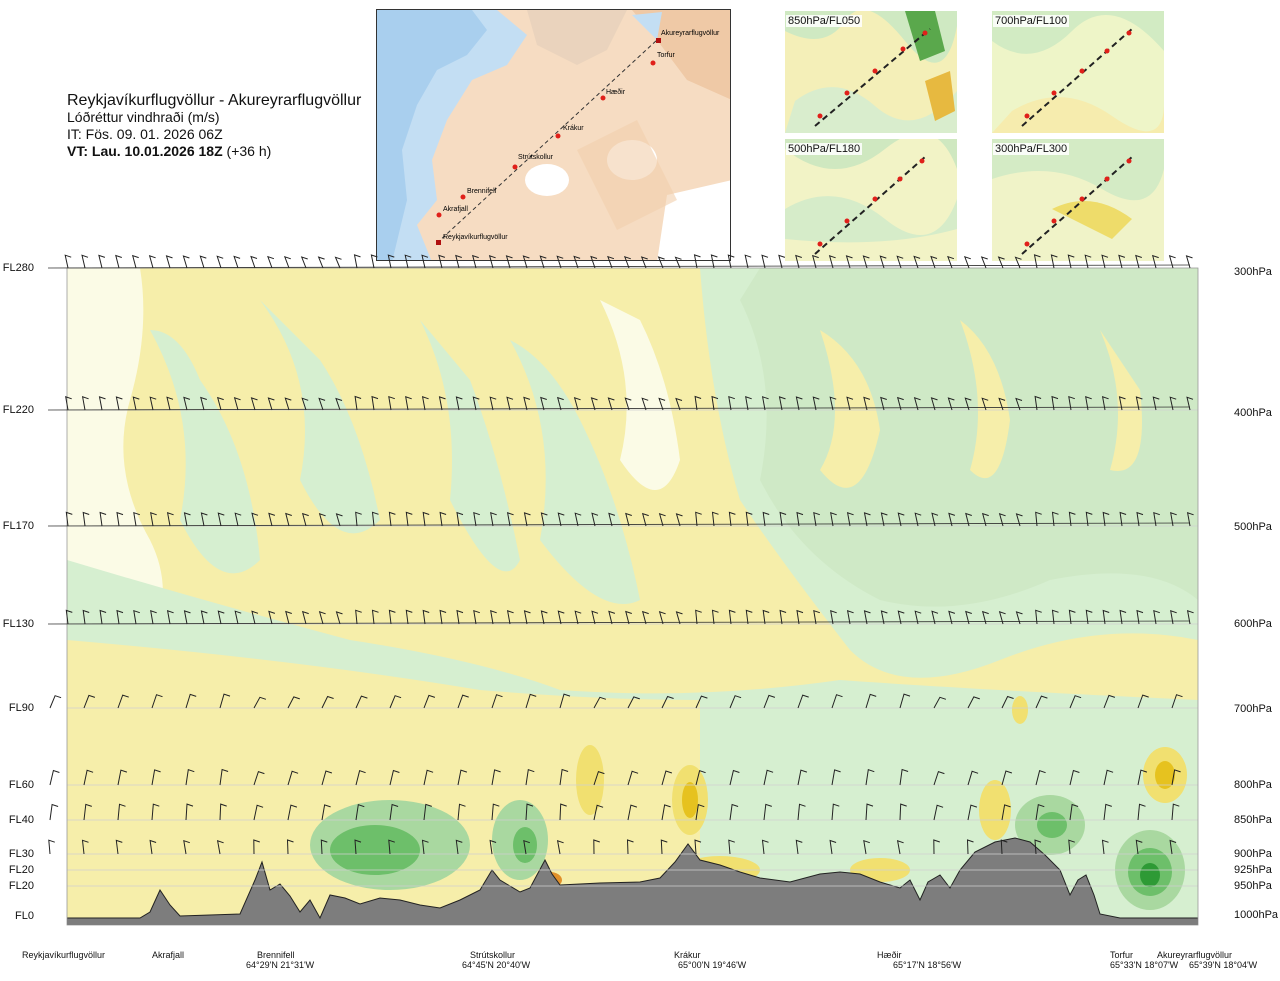  I want to click on x-location: Akureyrarflugvöllur 65°39'N 18°04'W, so click(1207, 960).